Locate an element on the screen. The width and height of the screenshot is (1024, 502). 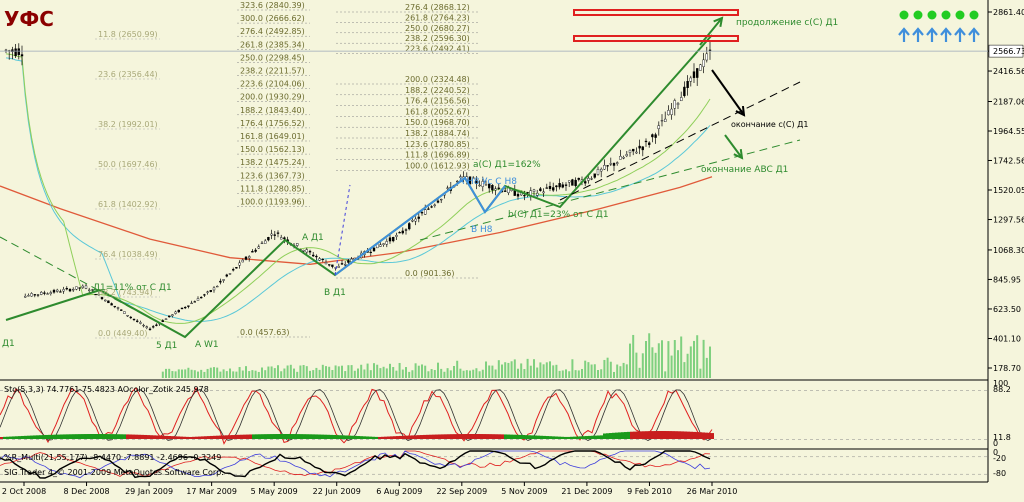
fibo-label: 223.6 (2104.06) is located at coordinates (272, 84).